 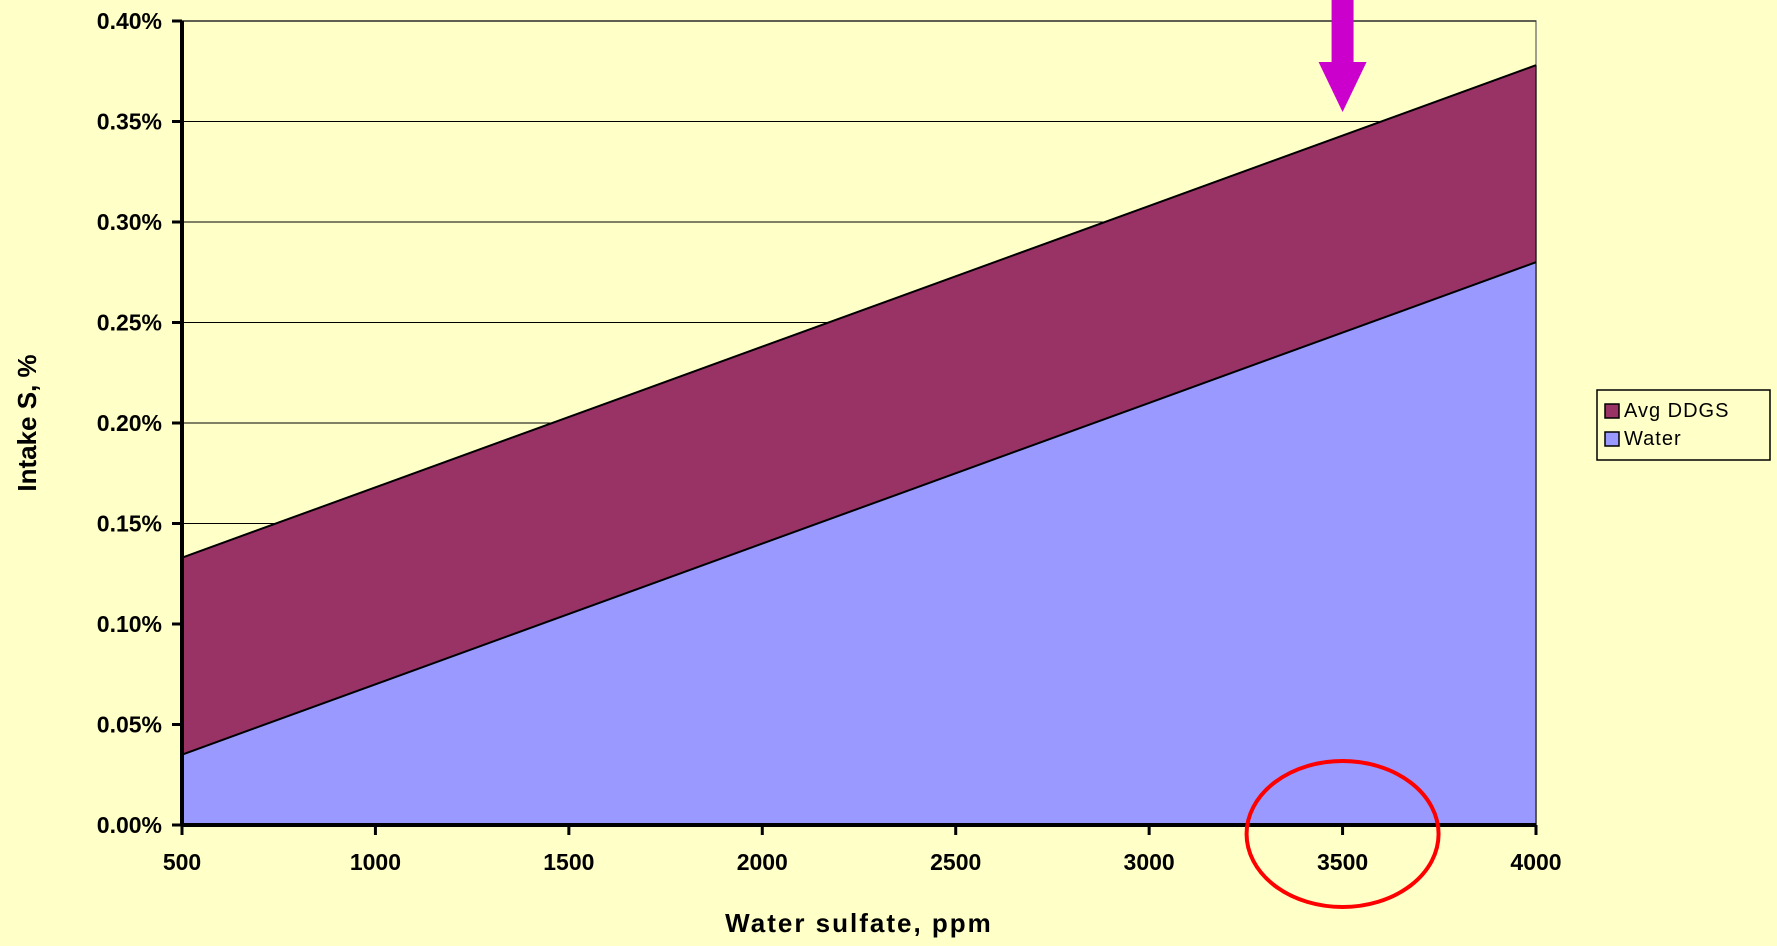 I want to click on y-tick-label: 0.35%, so click(x=129, y=122).